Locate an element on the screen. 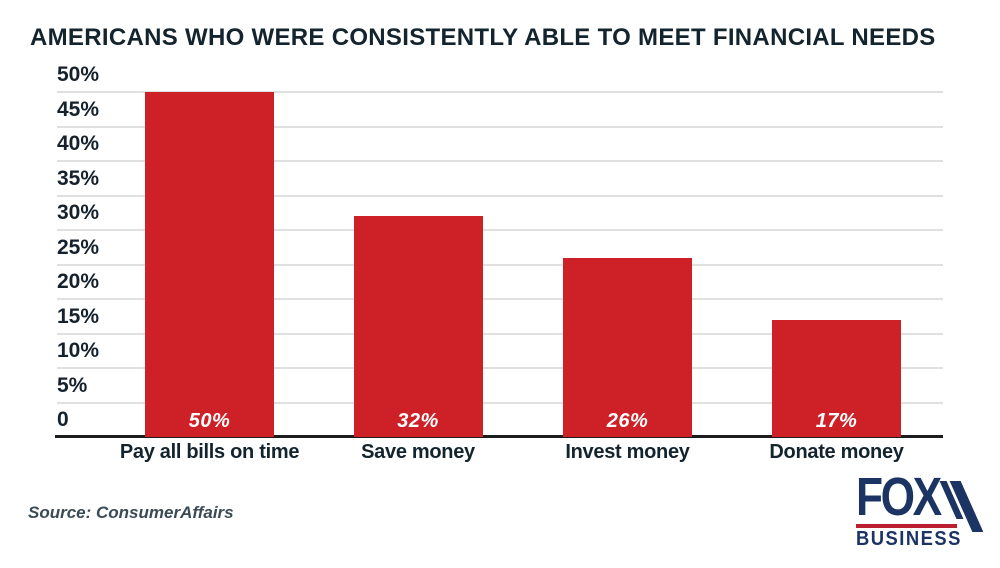 The width and height of the screenshot is (1000, 568). bar-value-label: 17% is located at coordinates (836, 420).